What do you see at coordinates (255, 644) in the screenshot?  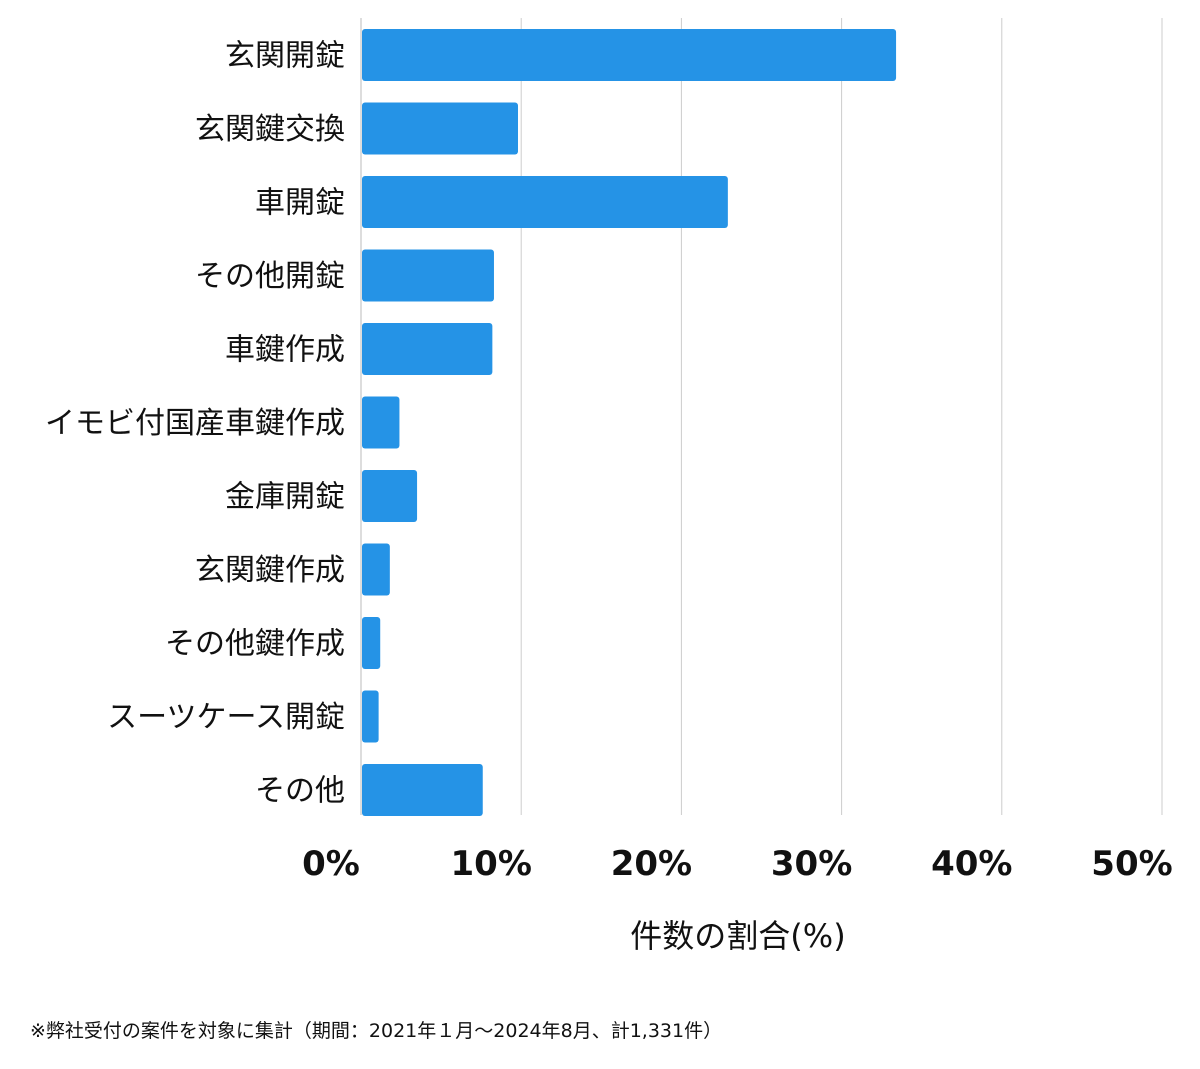 I see `category-label: その他鍵作成` at bounding box center [255, 644].